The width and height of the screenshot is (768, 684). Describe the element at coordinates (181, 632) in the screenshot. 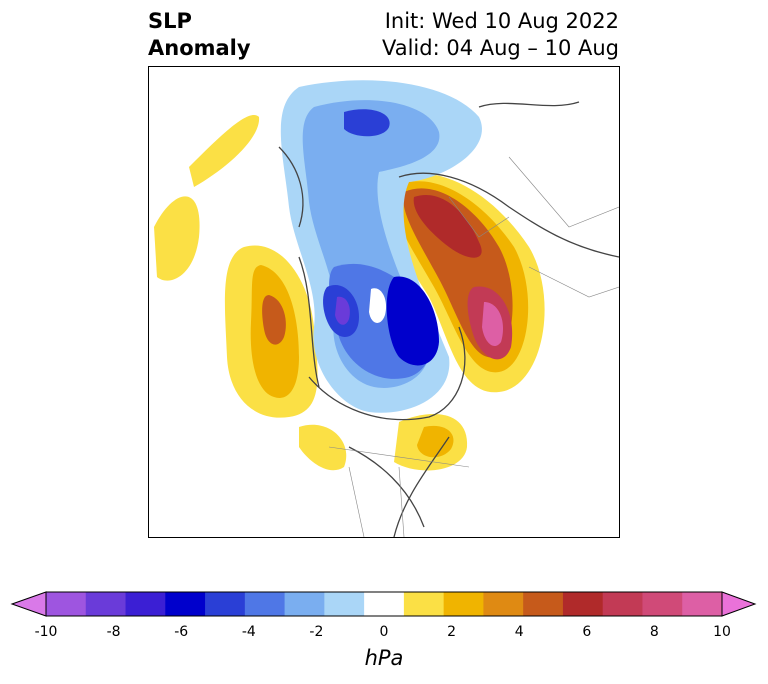

I see `colorbar-tick-label: -6` at that location.